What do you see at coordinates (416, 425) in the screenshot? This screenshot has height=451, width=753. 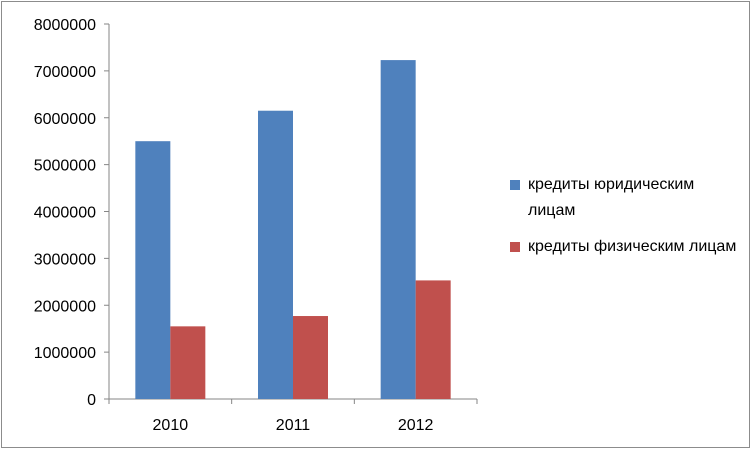 I see `x-tick-label: 2012` at bounding box center [416, 425].